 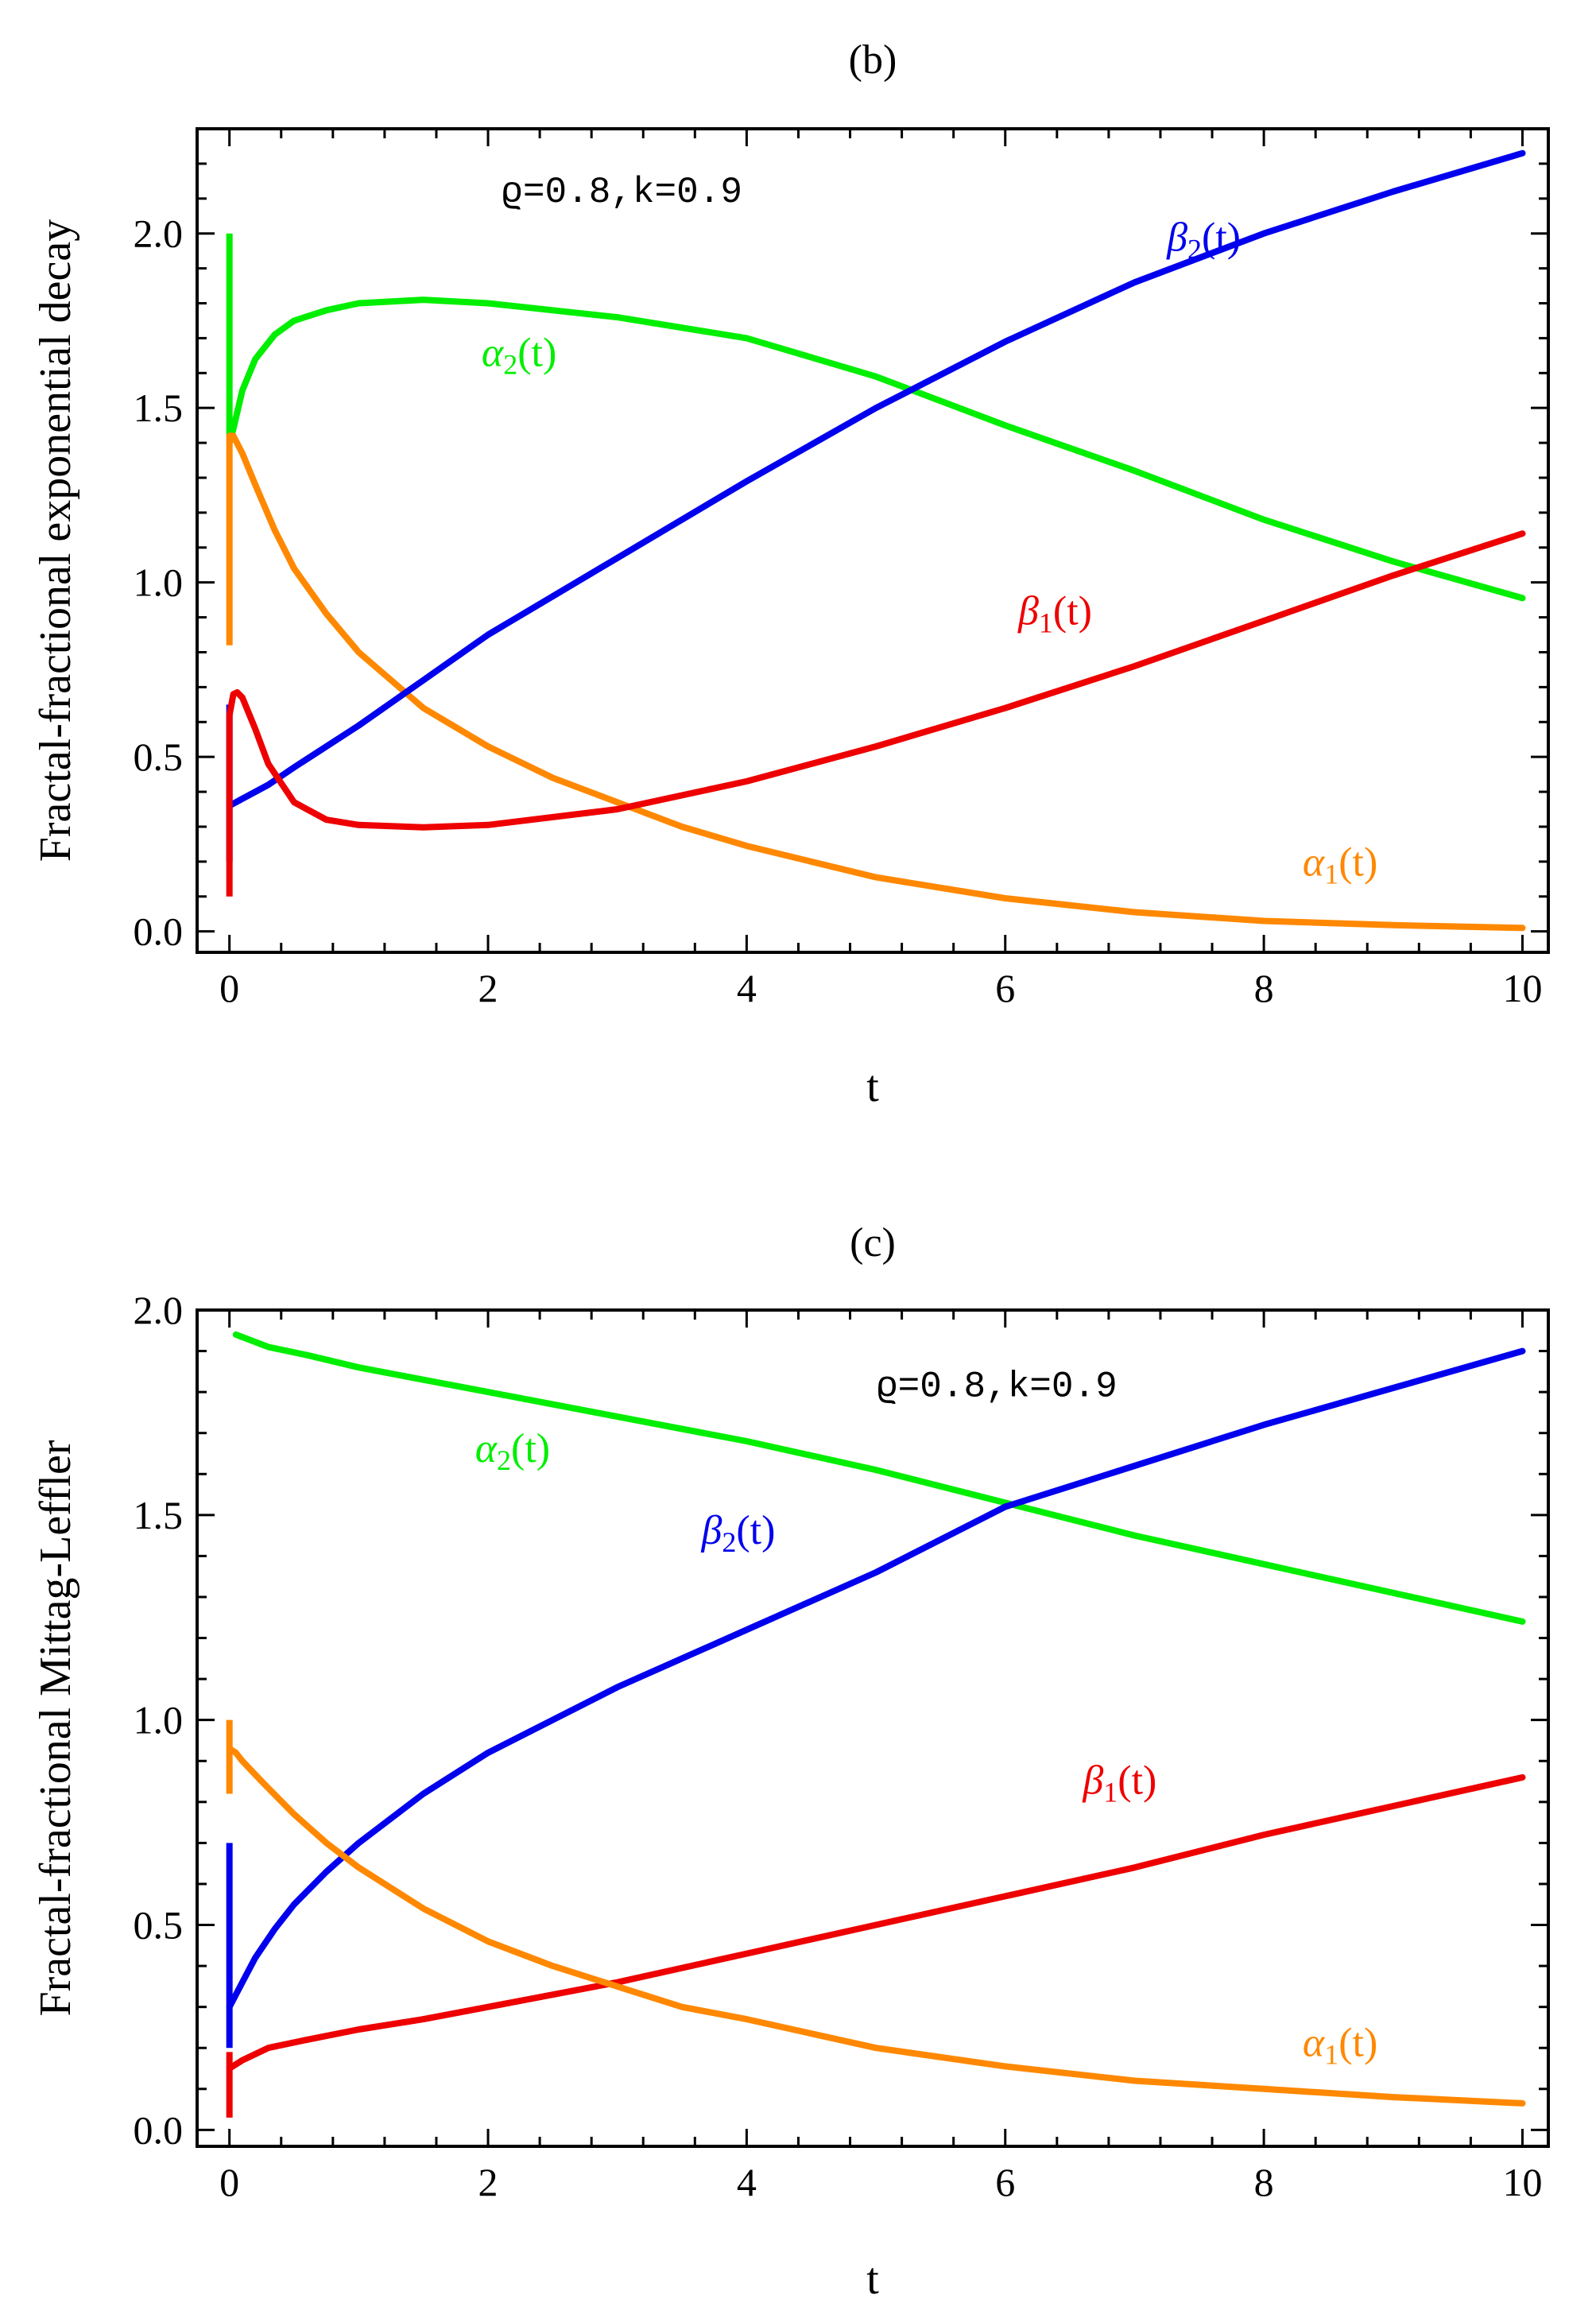 I want to click on series-α1, so click(x=876, y=1913).